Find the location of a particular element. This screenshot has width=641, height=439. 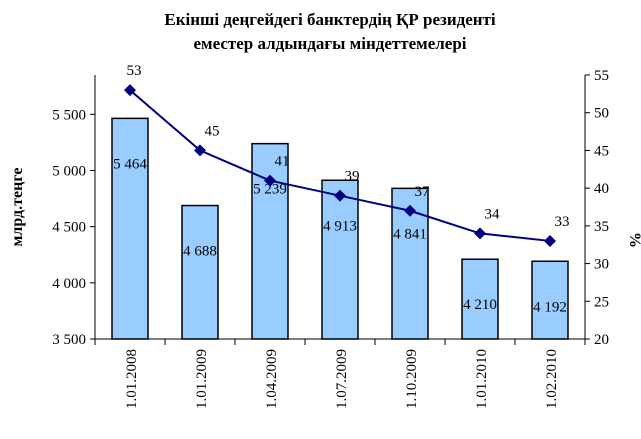

x-tick-label: 1.01.2009 is located at coordinates (202, 379).